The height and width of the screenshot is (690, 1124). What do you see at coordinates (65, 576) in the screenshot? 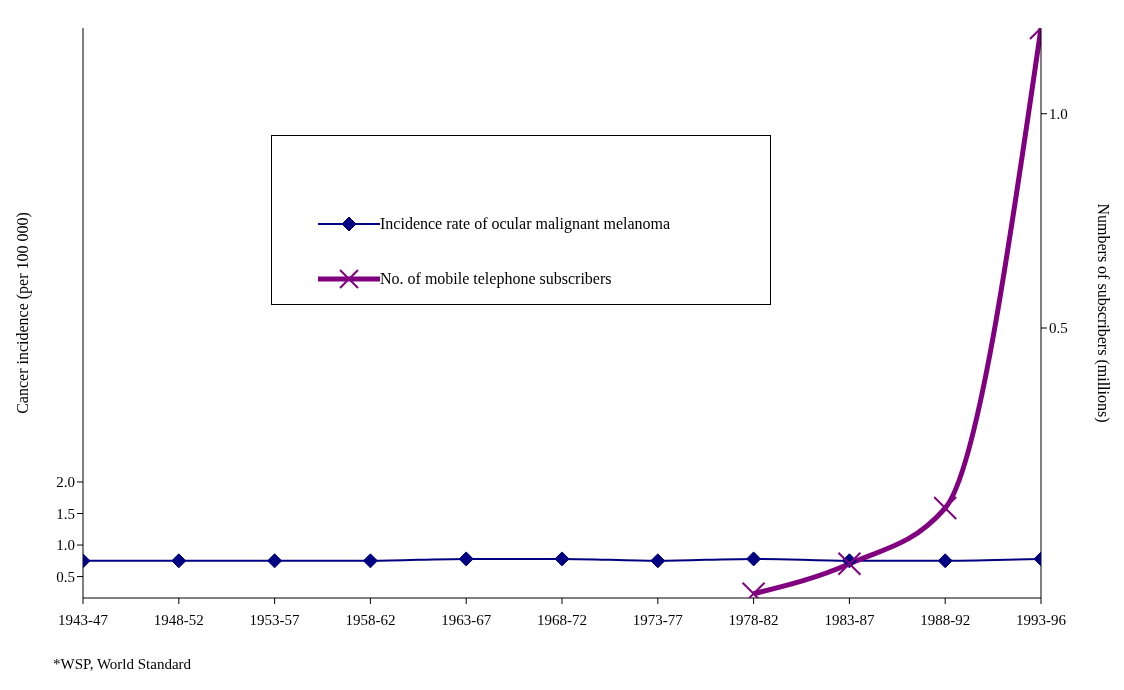
I see `y-tick-label: 0.5` at bounding box center [65, 576].